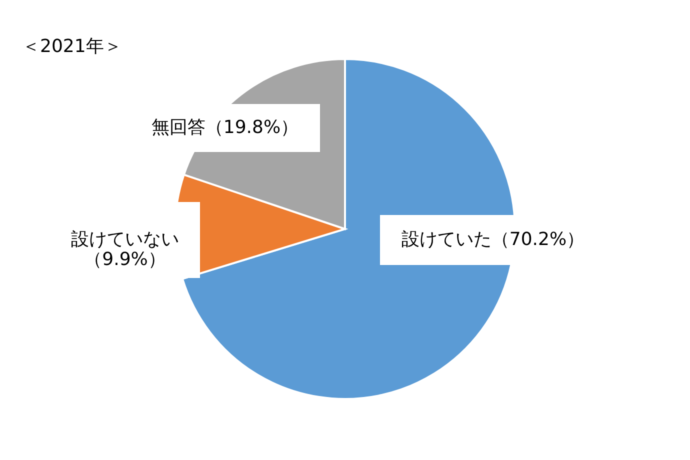 This screenshot has width=690, height=460. I want to click on slice-label: 設けていない, so click(125, 239).